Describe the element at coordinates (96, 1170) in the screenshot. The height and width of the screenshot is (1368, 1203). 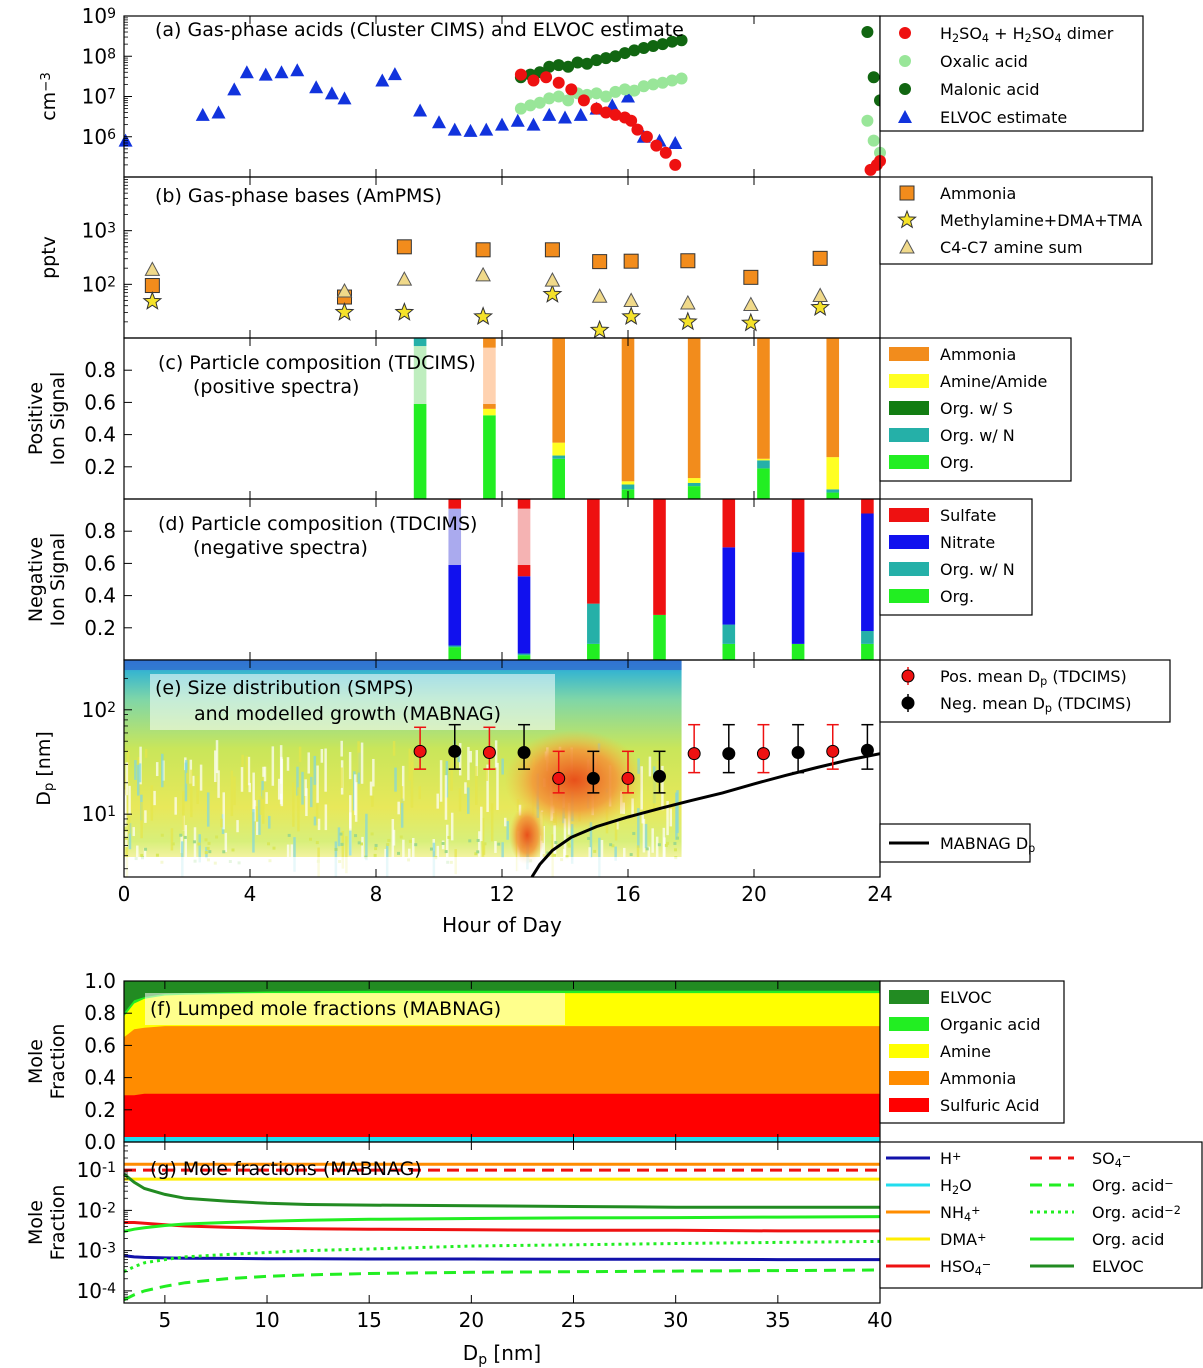
I see `ytick-label-g-3: 10-1` at that location.